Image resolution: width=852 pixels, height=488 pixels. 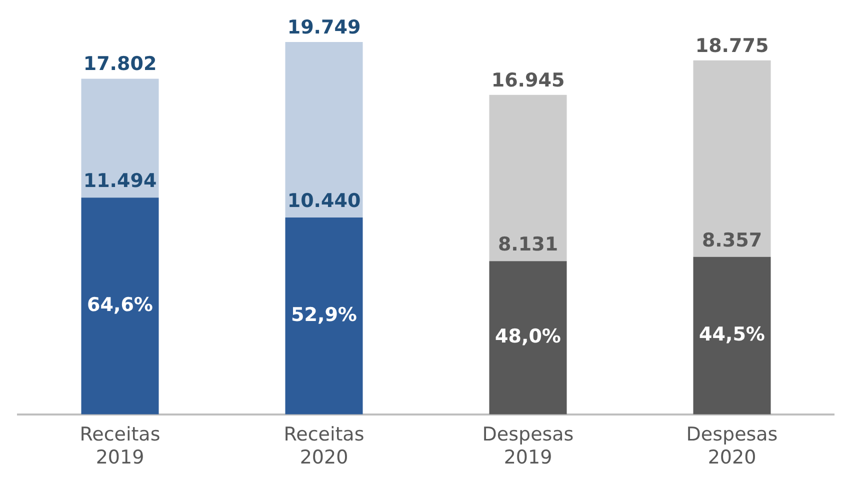 What do you see at coordinates (324, 27) in the screenshot?
I see `total-label: 19.749` at bounding box center [324, 27].